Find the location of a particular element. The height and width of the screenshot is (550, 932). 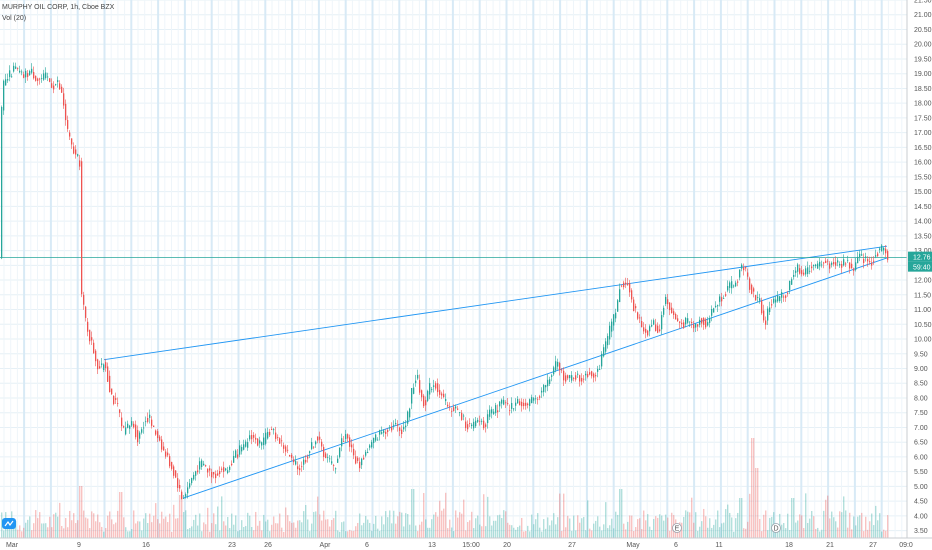

event-badge-label: D is located at coordinates (775, 529).